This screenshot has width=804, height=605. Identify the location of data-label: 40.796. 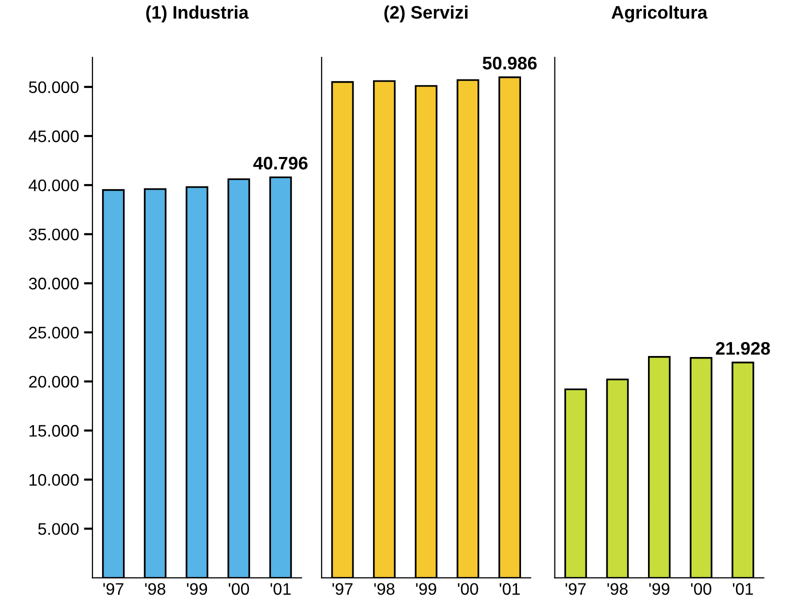
(280, 163).